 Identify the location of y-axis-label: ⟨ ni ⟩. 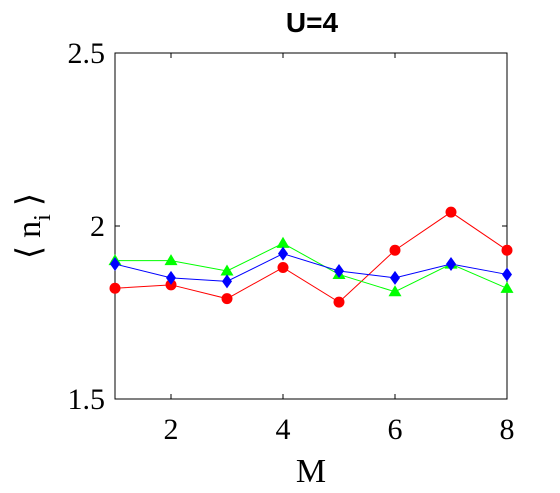
(33, 226).